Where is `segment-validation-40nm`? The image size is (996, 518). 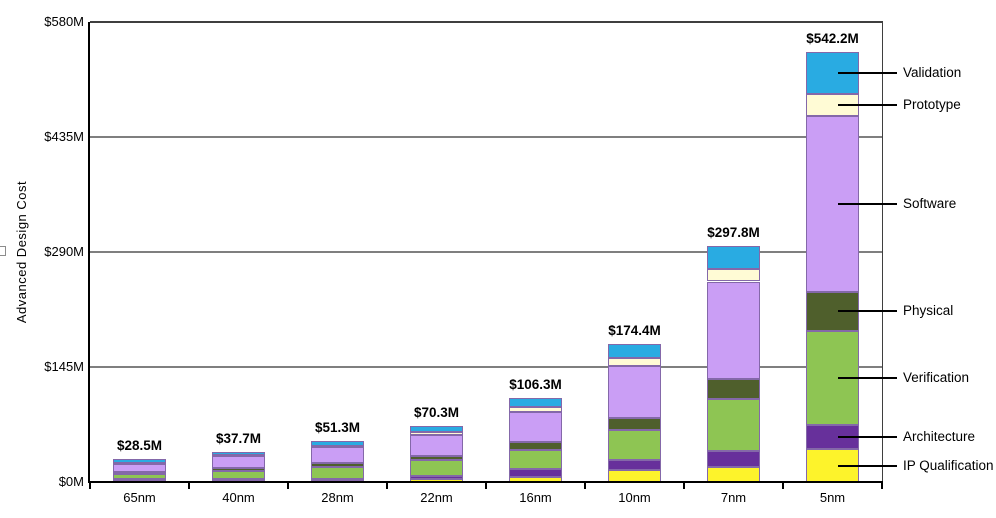 segment-validation-40nm is located at coordinates (238, 454).